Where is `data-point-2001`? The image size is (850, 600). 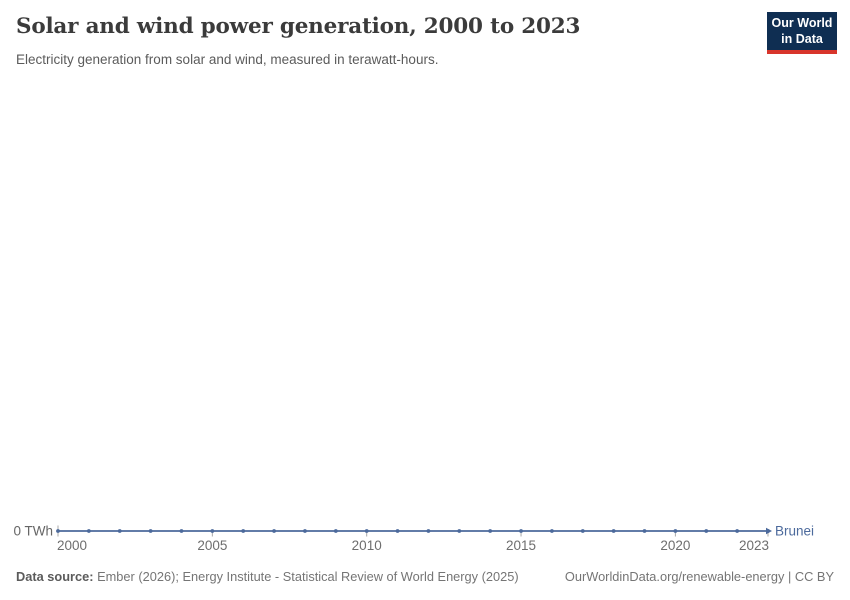 data-point-2001 is located at coordinates (88, 531).